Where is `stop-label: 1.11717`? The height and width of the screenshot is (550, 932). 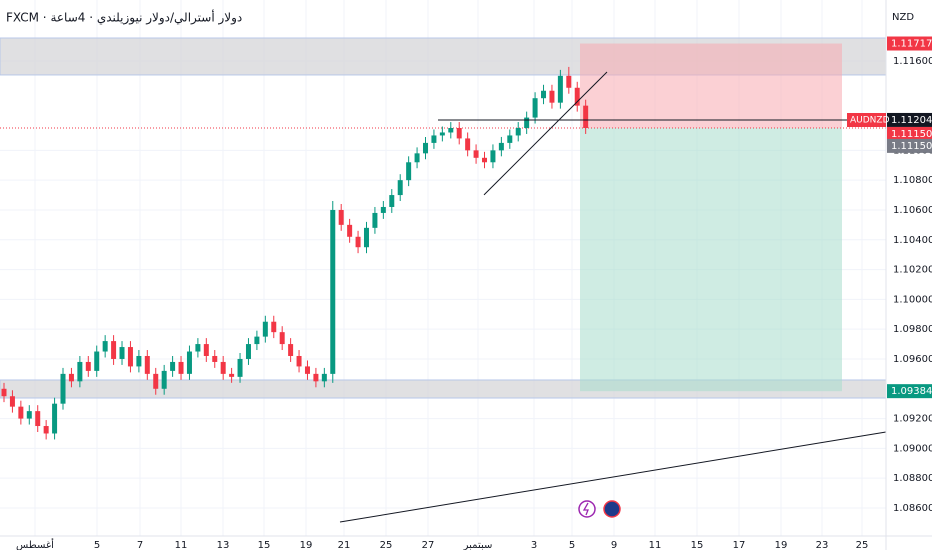 stop-label: 1.11717 is located at coordinates (911, 44).